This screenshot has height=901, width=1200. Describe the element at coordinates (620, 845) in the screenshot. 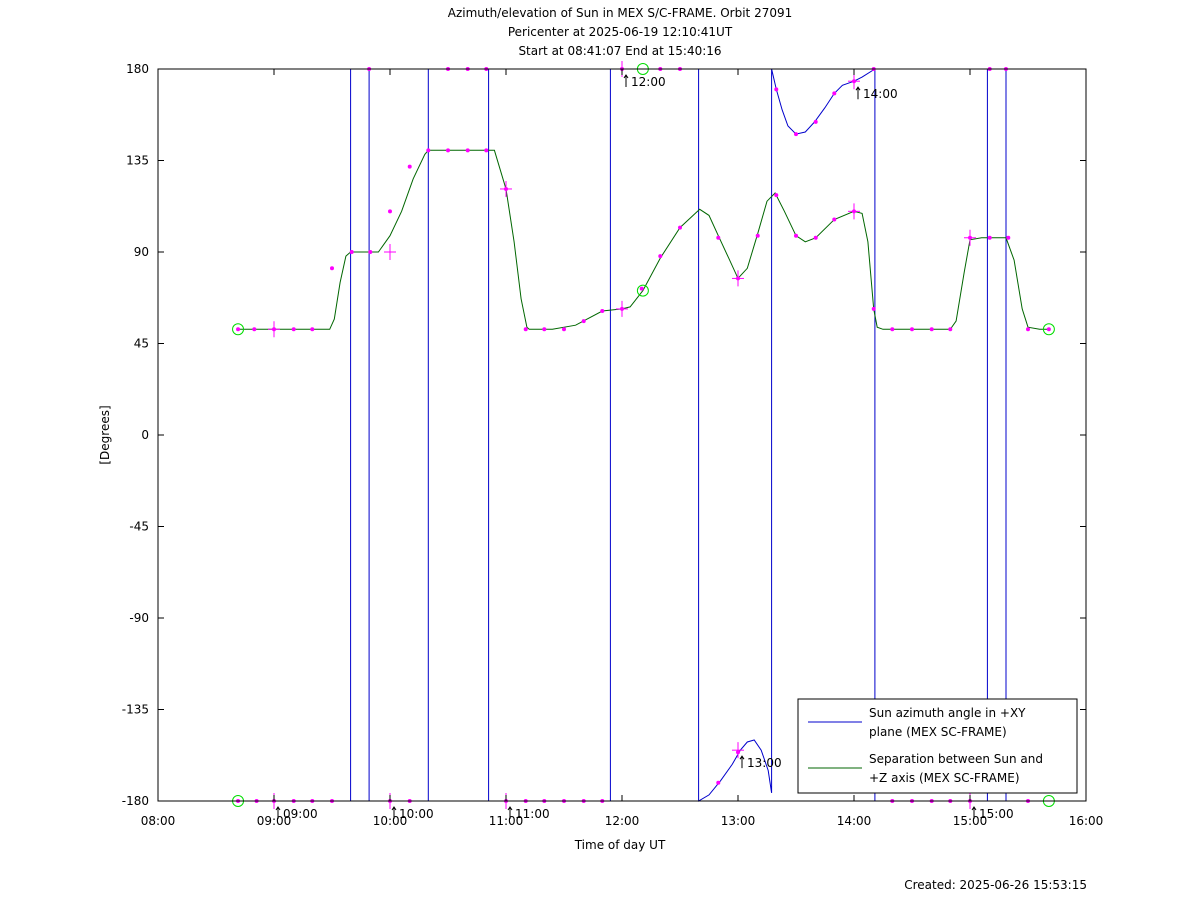

I see `x-axis-label: Time of day UT` at that location.